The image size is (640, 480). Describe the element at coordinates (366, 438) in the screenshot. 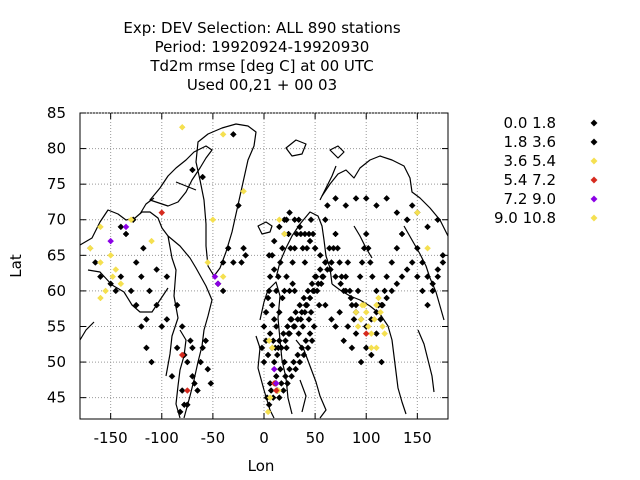

I see `x-tick-label: 100` at that location.